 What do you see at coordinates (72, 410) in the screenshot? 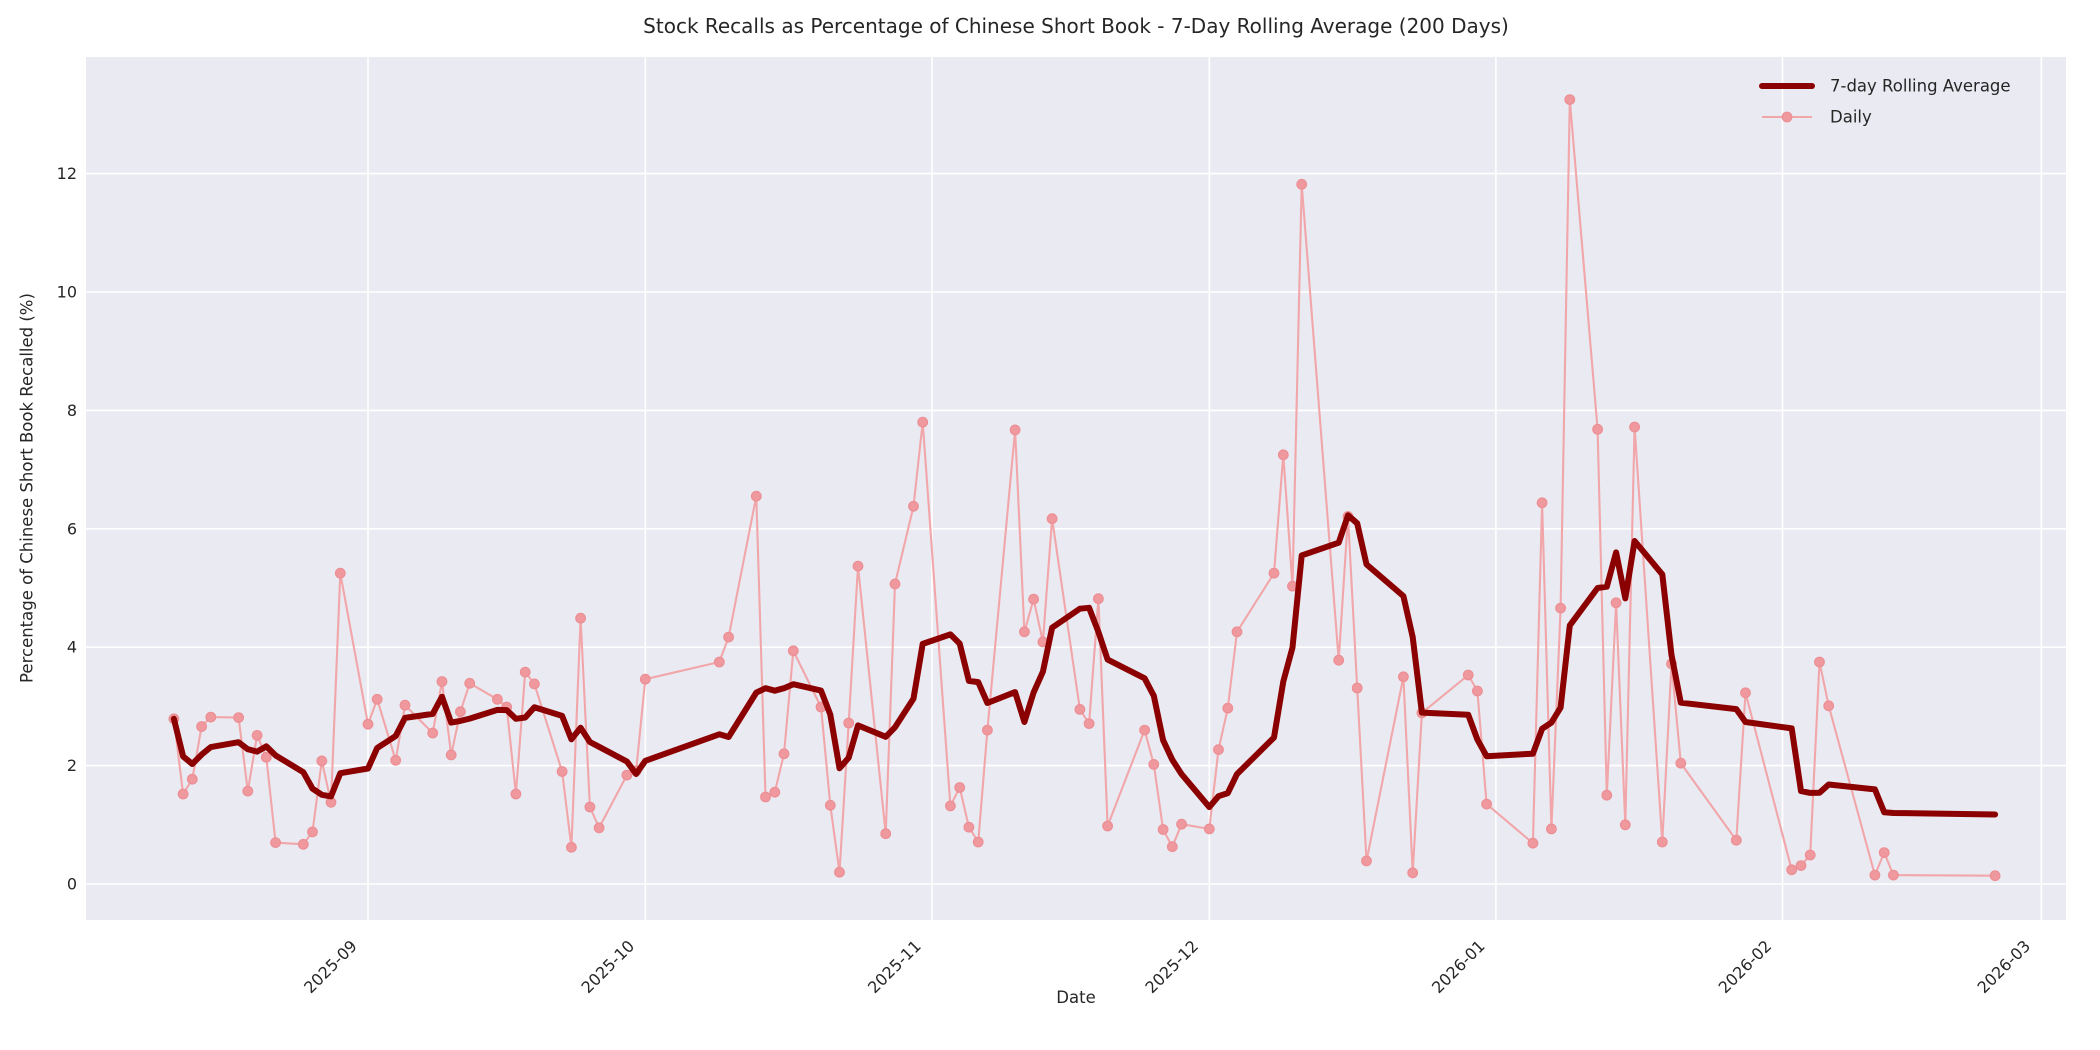
I see `y-tick-label: 8` at bounding box center [72, 410].